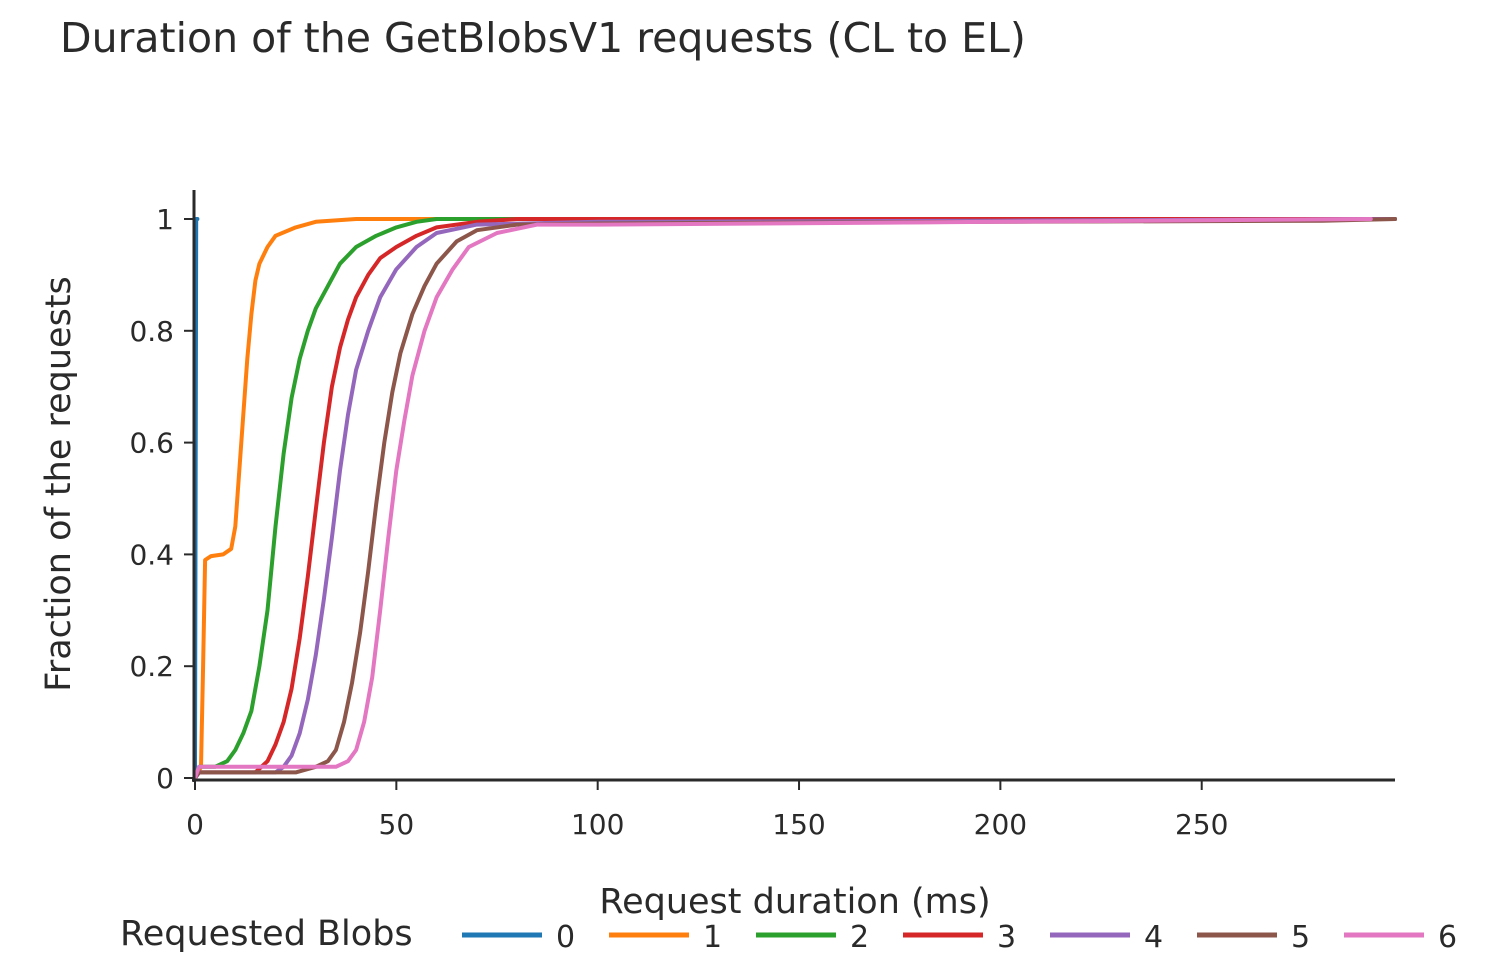 Image resolution: width=1503 pixels, height=980 pixels. What do you see at coordinates (151, 443) in the screenshot?
I see `y-tick-label: 0.6` at bounding box center [151, 443].